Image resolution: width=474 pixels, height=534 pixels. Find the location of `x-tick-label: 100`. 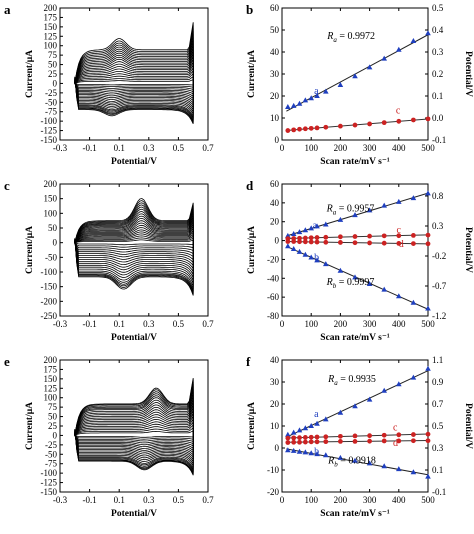

x-tick-label: 100 is located at coordinates (311, 324).